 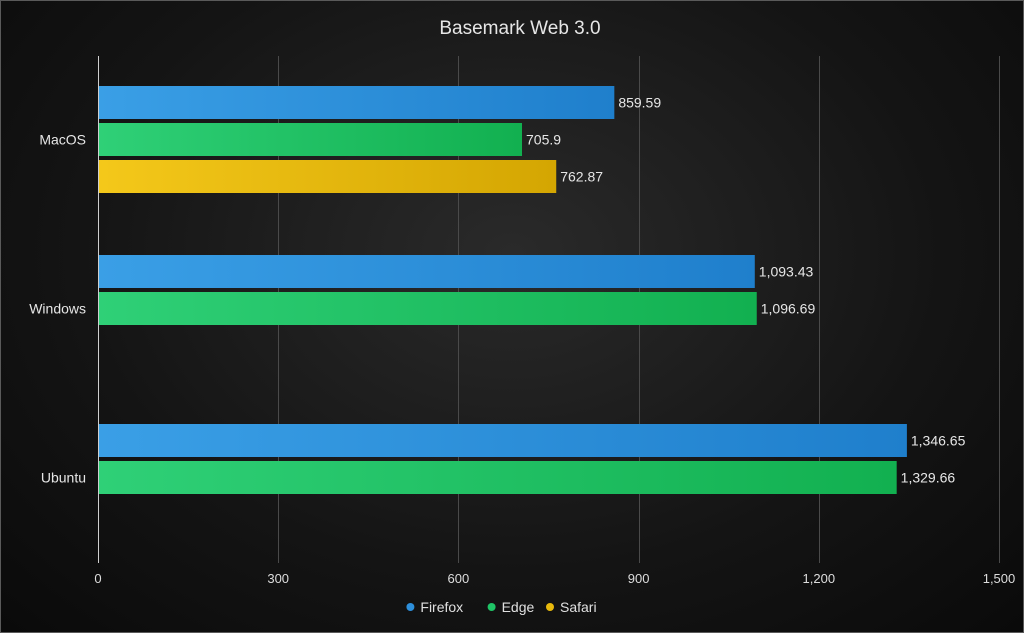 What do you see at coordinates (62, 140) in the screenshot?
I see `category-label: MacOS` at bounding box center [62, 140].